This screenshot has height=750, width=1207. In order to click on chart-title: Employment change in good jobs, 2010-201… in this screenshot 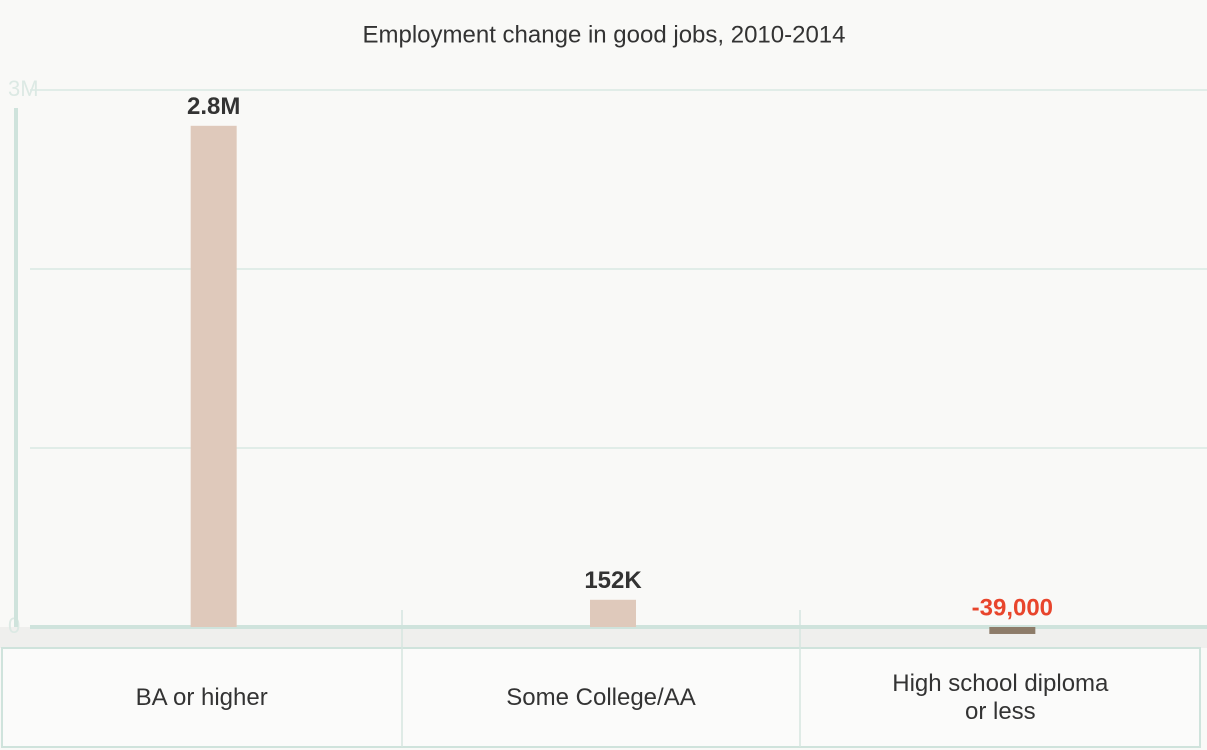, I will do `click(604, 34)`.